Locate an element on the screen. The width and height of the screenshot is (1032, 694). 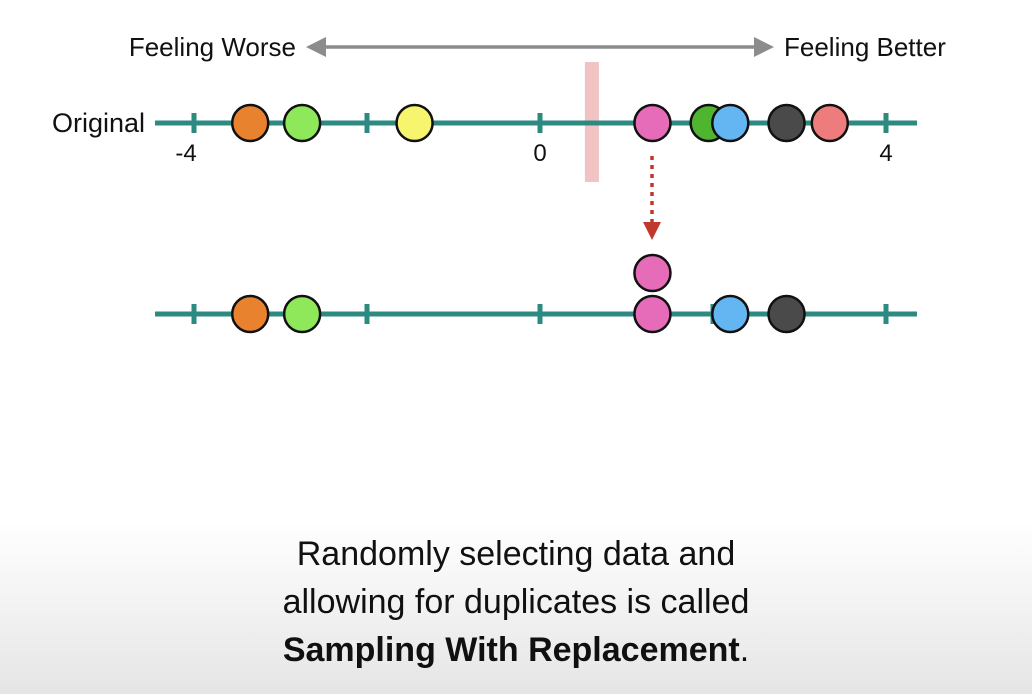
arrowhead-right-icon is located at coordinates (764, 47).